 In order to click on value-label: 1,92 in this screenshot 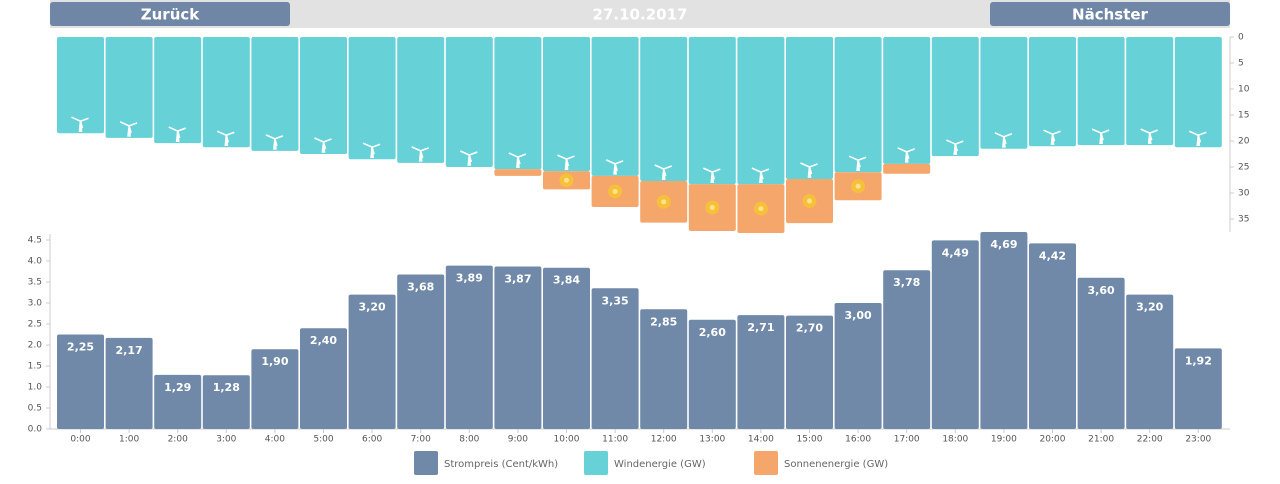, I will do `click(1198, 360)`.